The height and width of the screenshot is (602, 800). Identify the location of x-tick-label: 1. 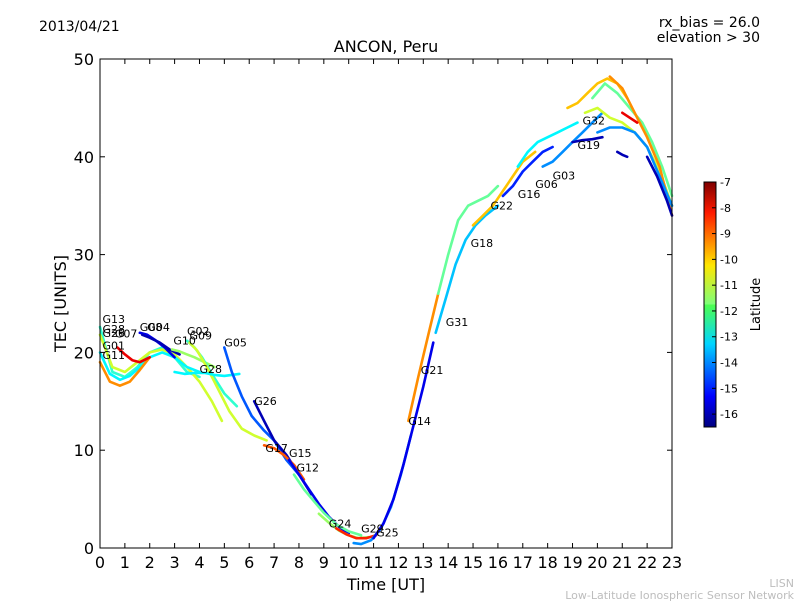
(125, 562).